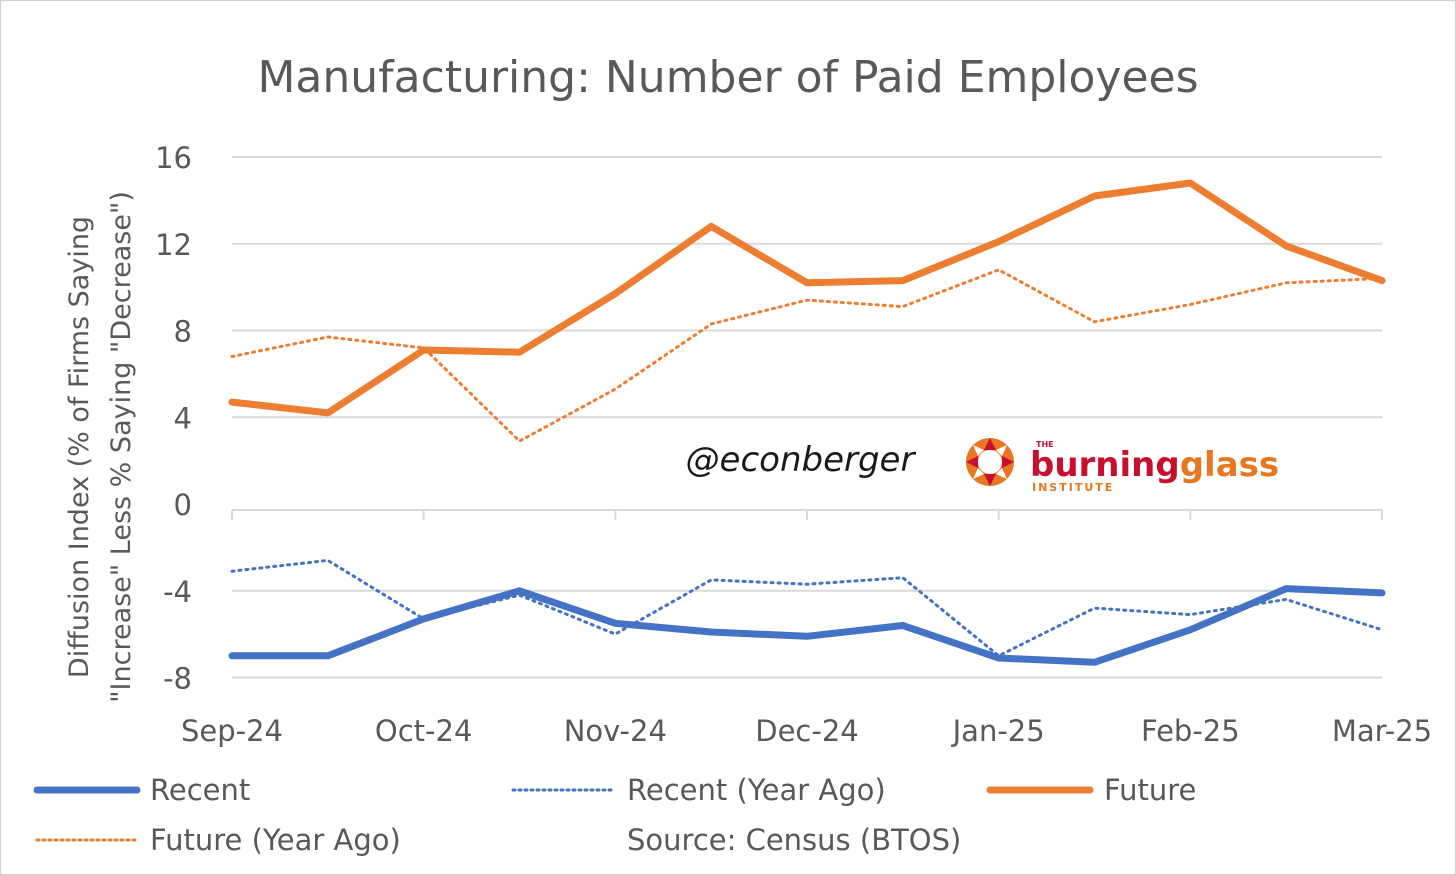  Describe the element at coordinates (1073, 487) in the screenshot. I see `logo-institute: INSTITUTE` at that location.